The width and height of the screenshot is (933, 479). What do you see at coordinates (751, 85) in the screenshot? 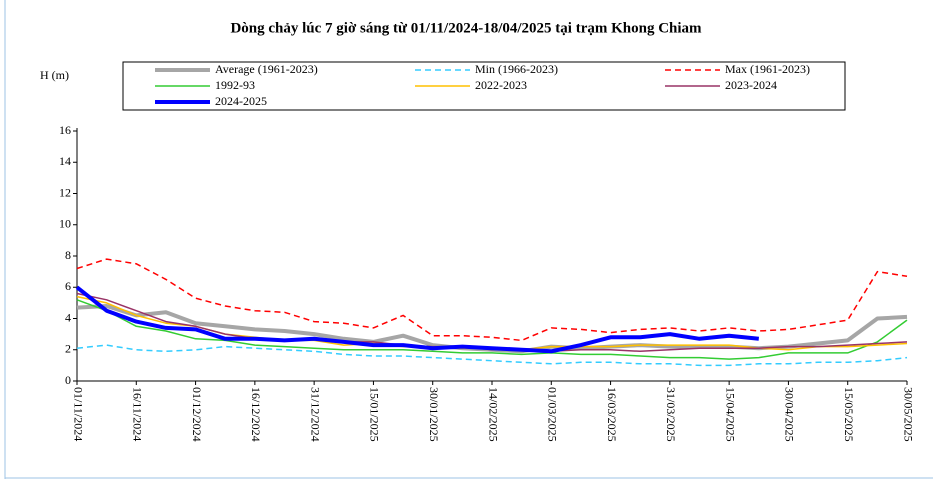
I see `legend-label: 2023-2024` at bounding box center [751, 85].